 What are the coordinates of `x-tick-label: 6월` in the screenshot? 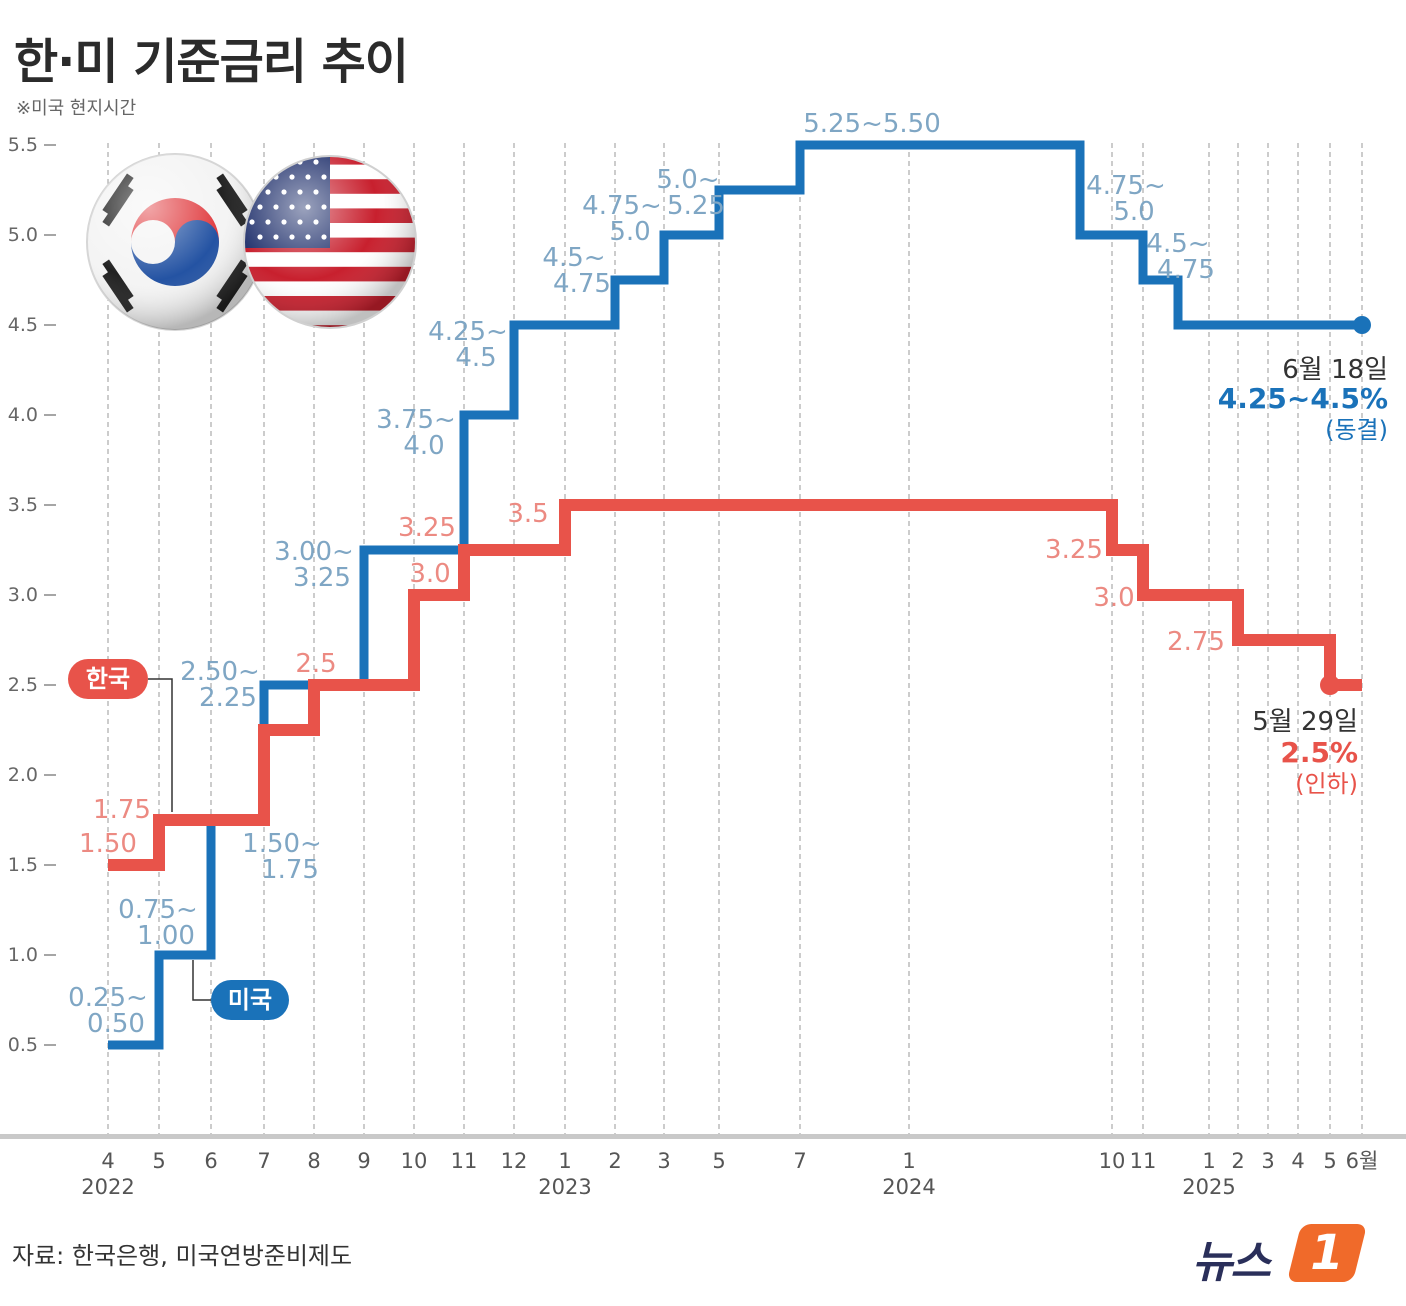 It's located at (1362, 1161).